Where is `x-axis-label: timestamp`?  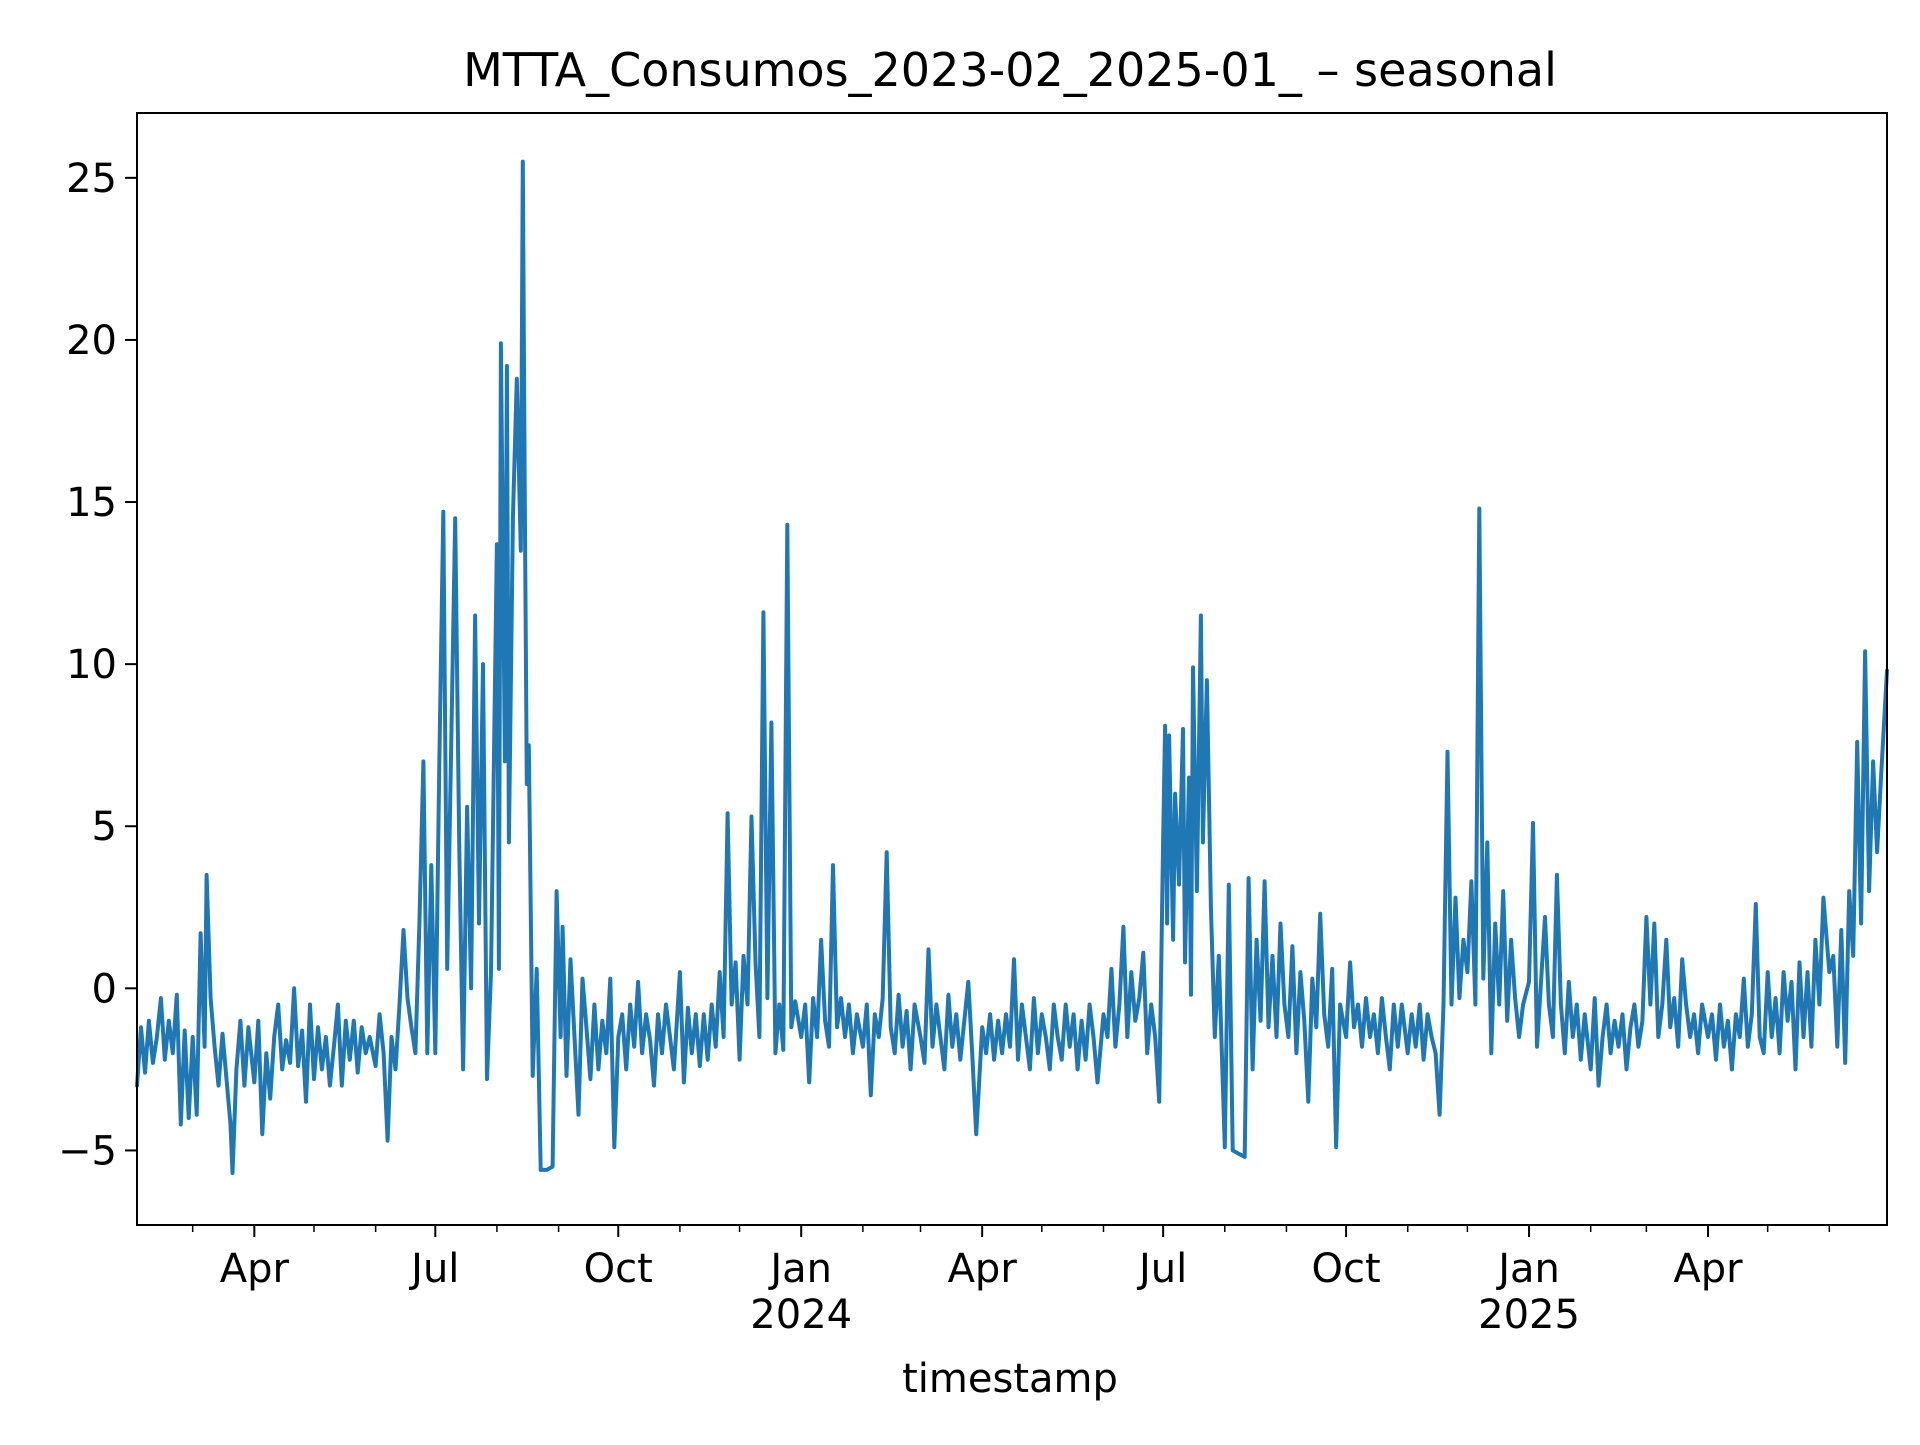
x-axis-label: timestamp is located at coordinates (1010, 1379).